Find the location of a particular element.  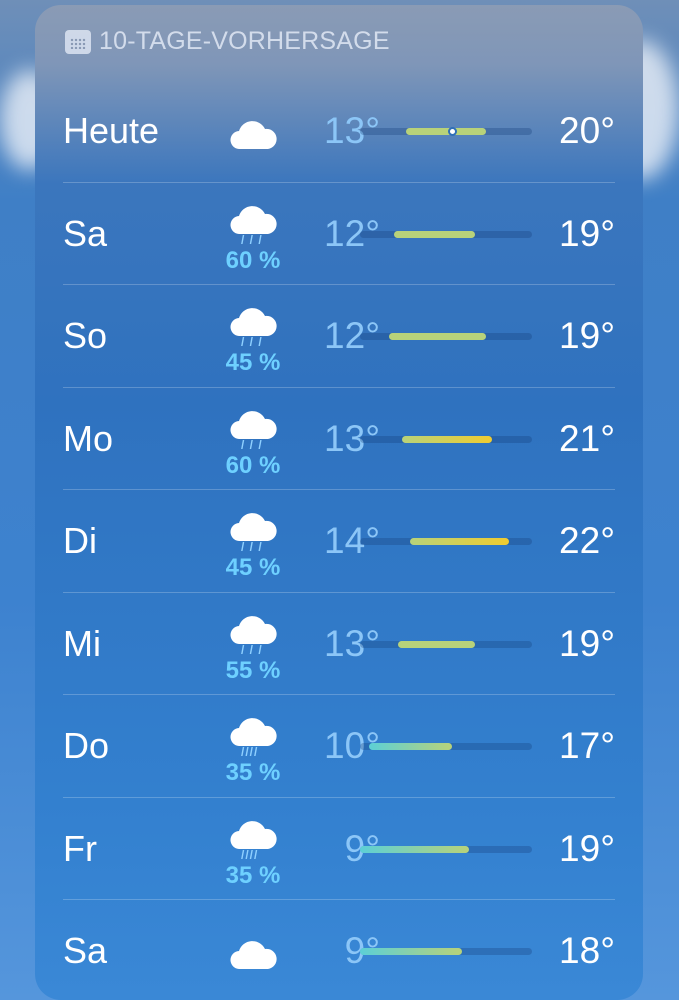

day-label: Mi is located at coordinates (82, 643).